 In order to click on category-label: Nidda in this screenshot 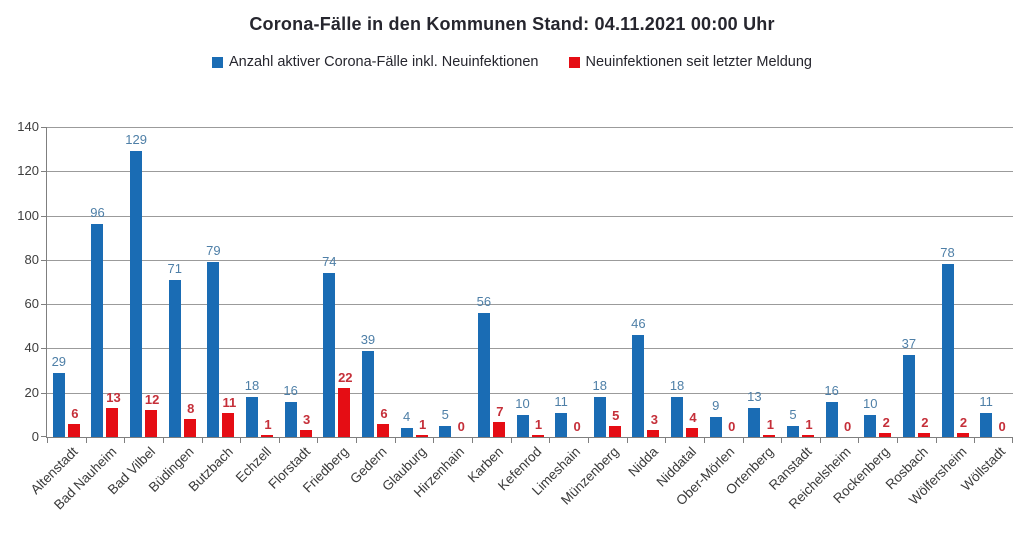, I will do `click(642, 462)`.